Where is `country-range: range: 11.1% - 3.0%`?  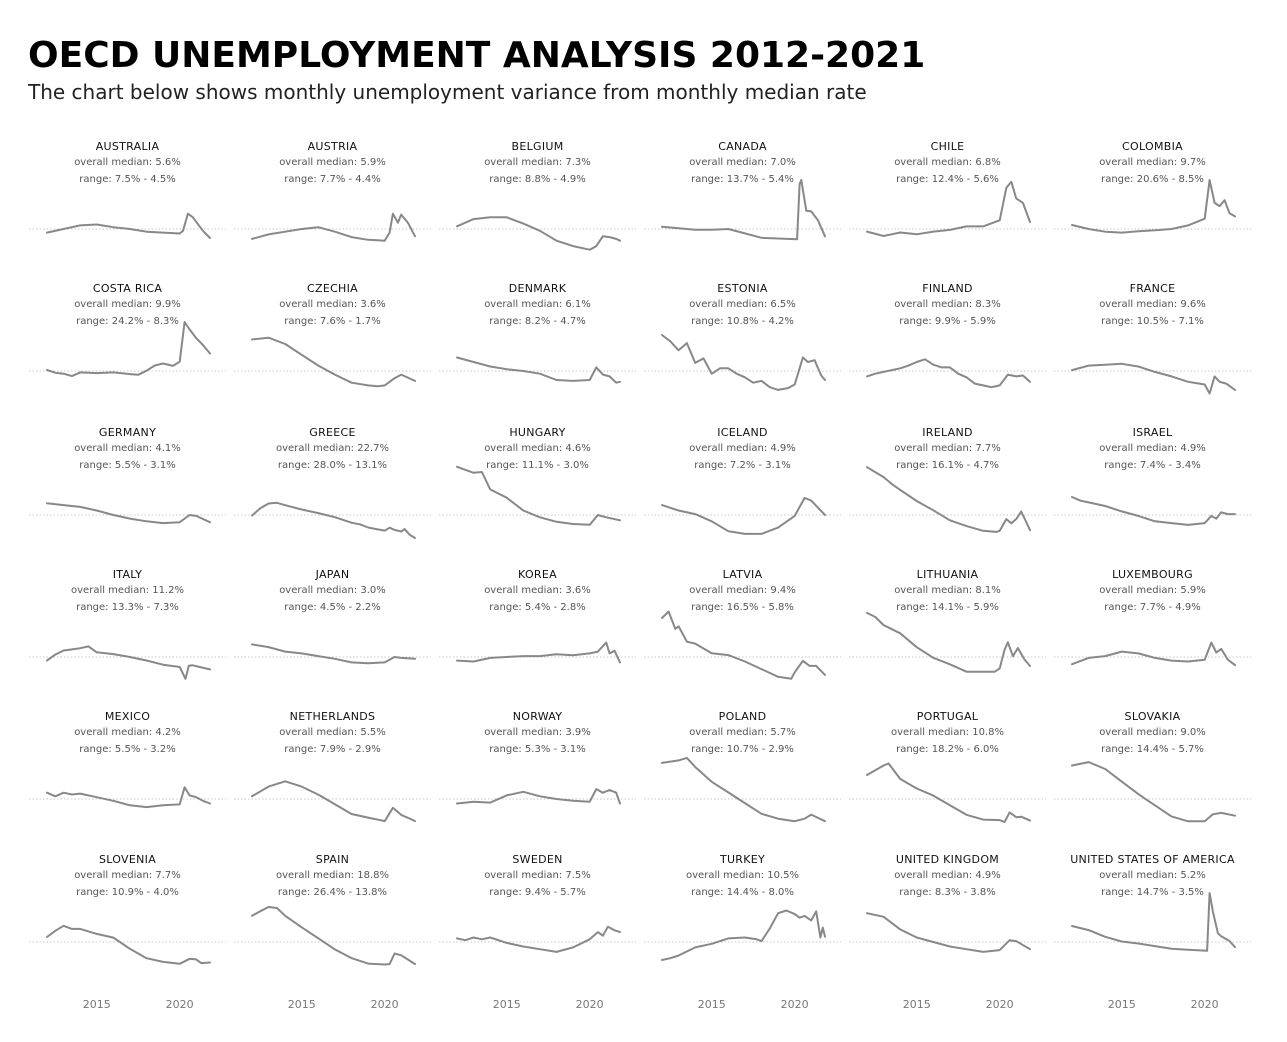
country-range: range: 11.1% - 3.0% is located at coordinates (537, 465).